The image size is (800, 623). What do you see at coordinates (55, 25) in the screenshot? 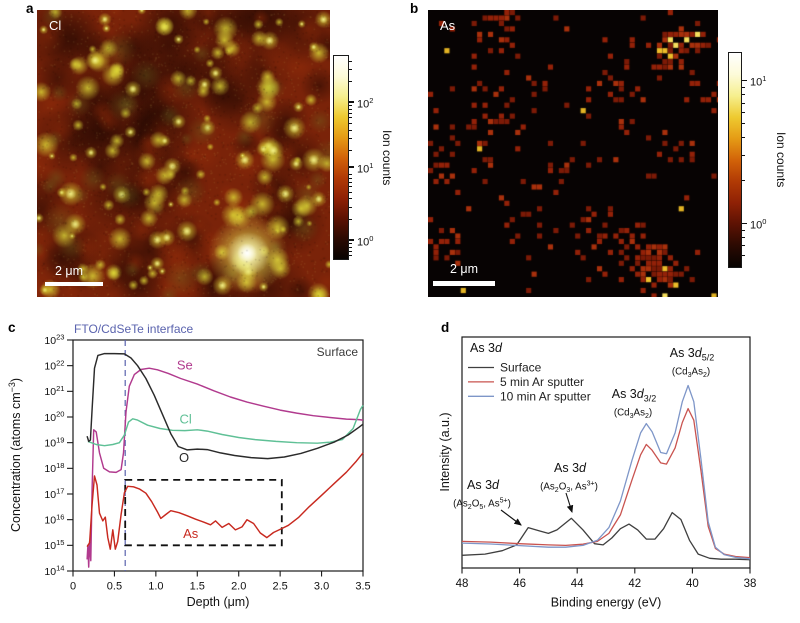
I see `panel-a-element-tag: Cl` at bounding box center [55, 25].